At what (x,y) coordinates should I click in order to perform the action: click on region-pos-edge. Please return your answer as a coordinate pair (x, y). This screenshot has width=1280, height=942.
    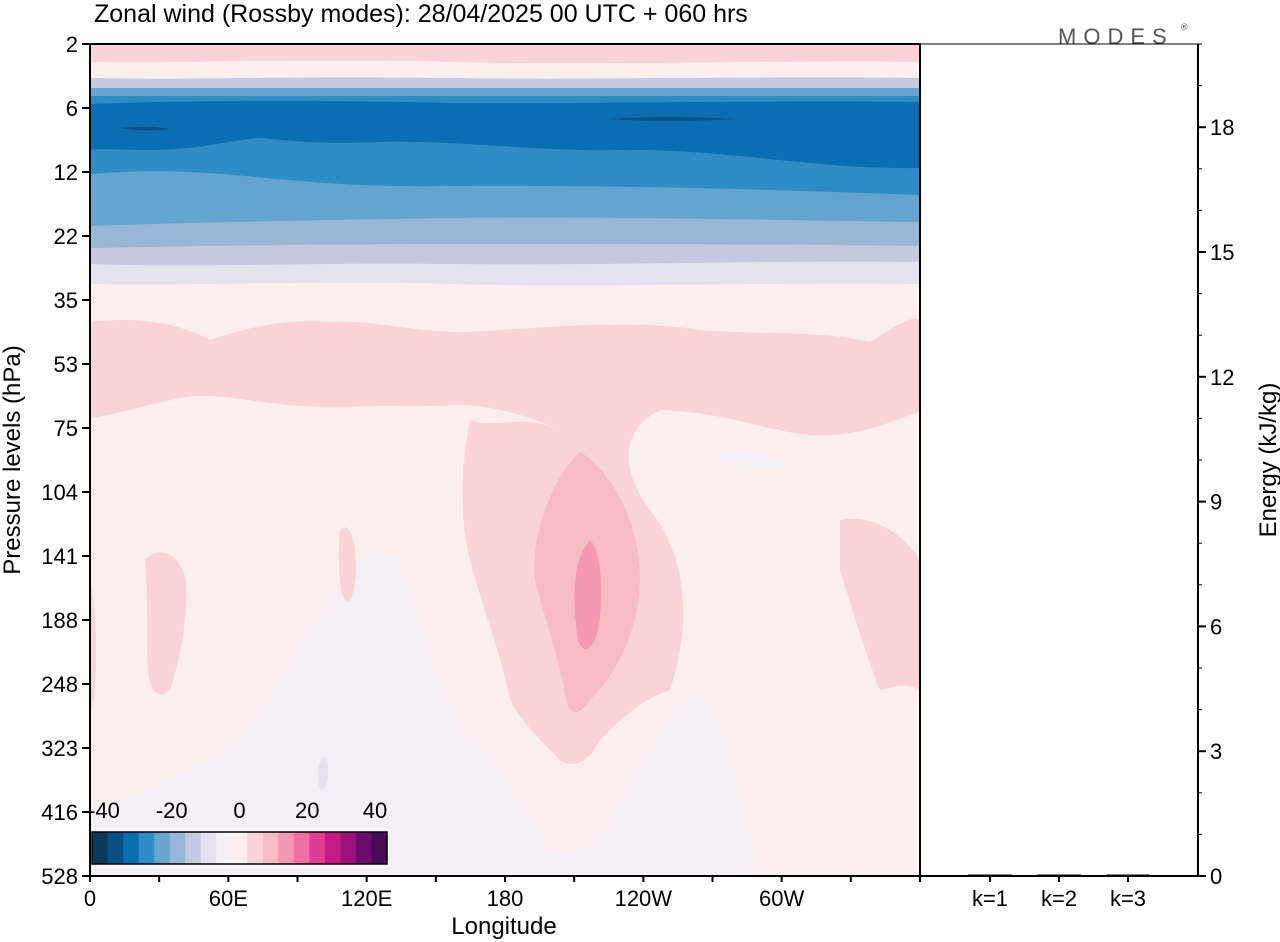
    Looking at the image, I should click on (93, 646).